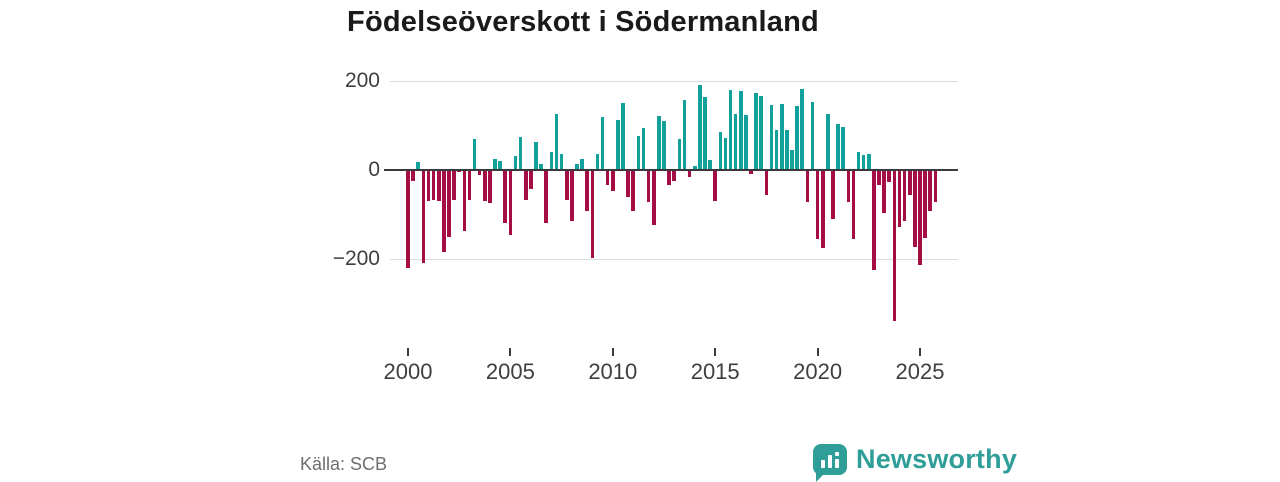 The width and height of the screenshot is (1280, 482). What do you see at coordinates (525, 185) in the screenshot?
I see `bar-2005Q4` at bounding box center [525, 185].